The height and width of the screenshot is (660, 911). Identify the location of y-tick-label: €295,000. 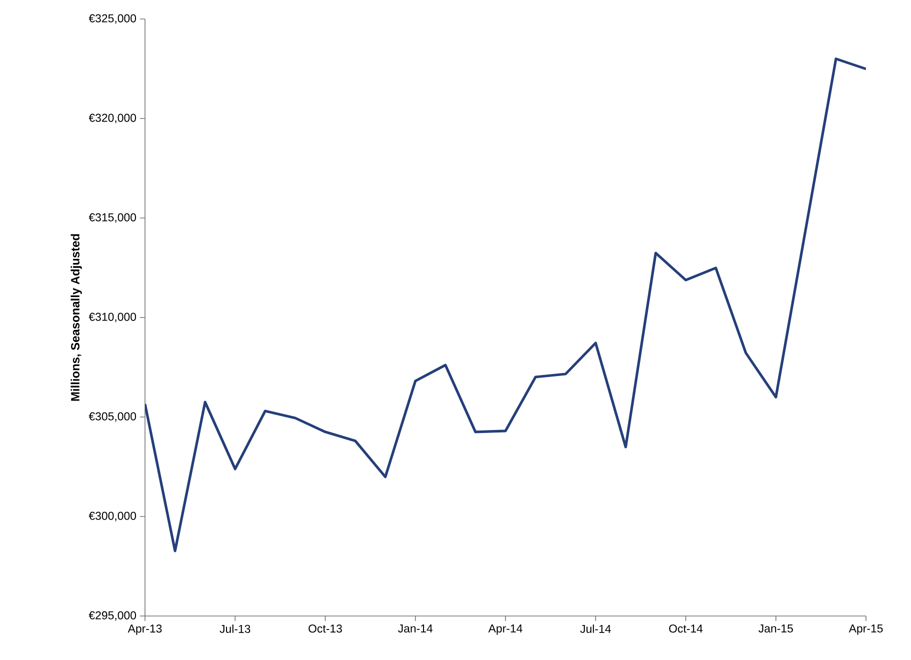
(112, 616).